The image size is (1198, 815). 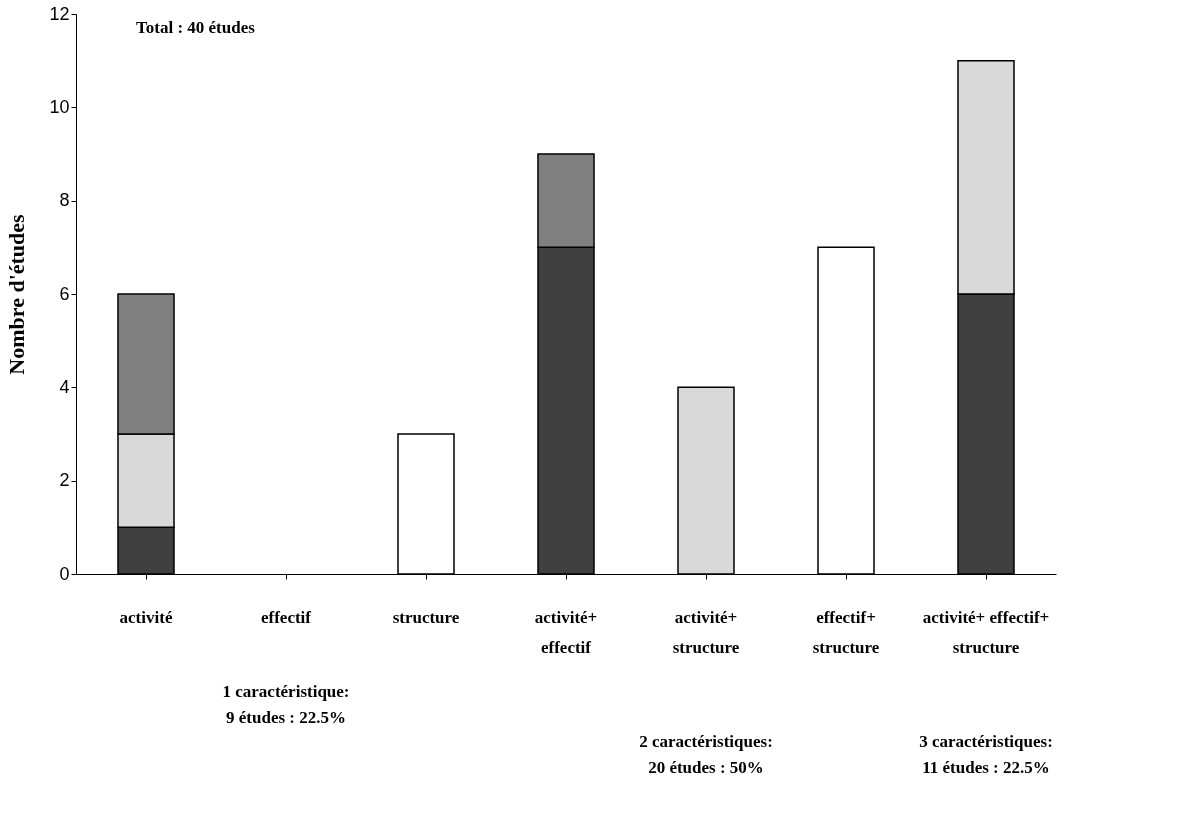 I want to click on y-tick-label: 8, so click(x=64, y=200).